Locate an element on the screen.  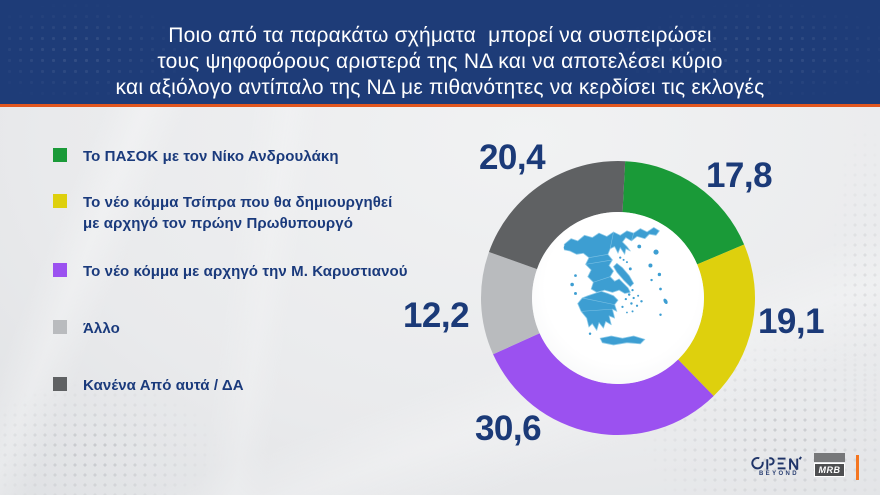
donut-value-label-4: 12,2 is located at coordinates (436, 315).